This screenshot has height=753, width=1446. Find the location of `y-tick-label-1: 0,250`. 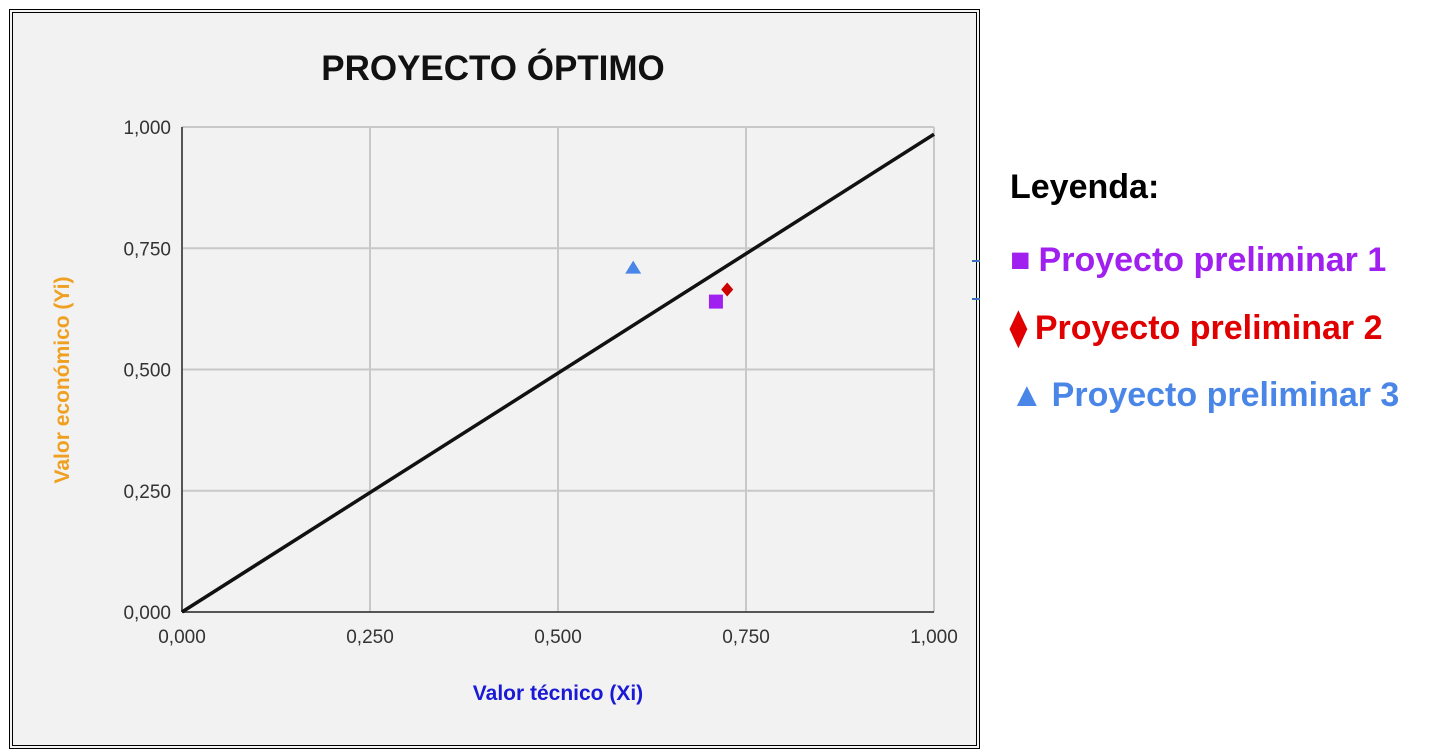

y-tick-label-1: 0,250 is located at coordinates (147, 492).